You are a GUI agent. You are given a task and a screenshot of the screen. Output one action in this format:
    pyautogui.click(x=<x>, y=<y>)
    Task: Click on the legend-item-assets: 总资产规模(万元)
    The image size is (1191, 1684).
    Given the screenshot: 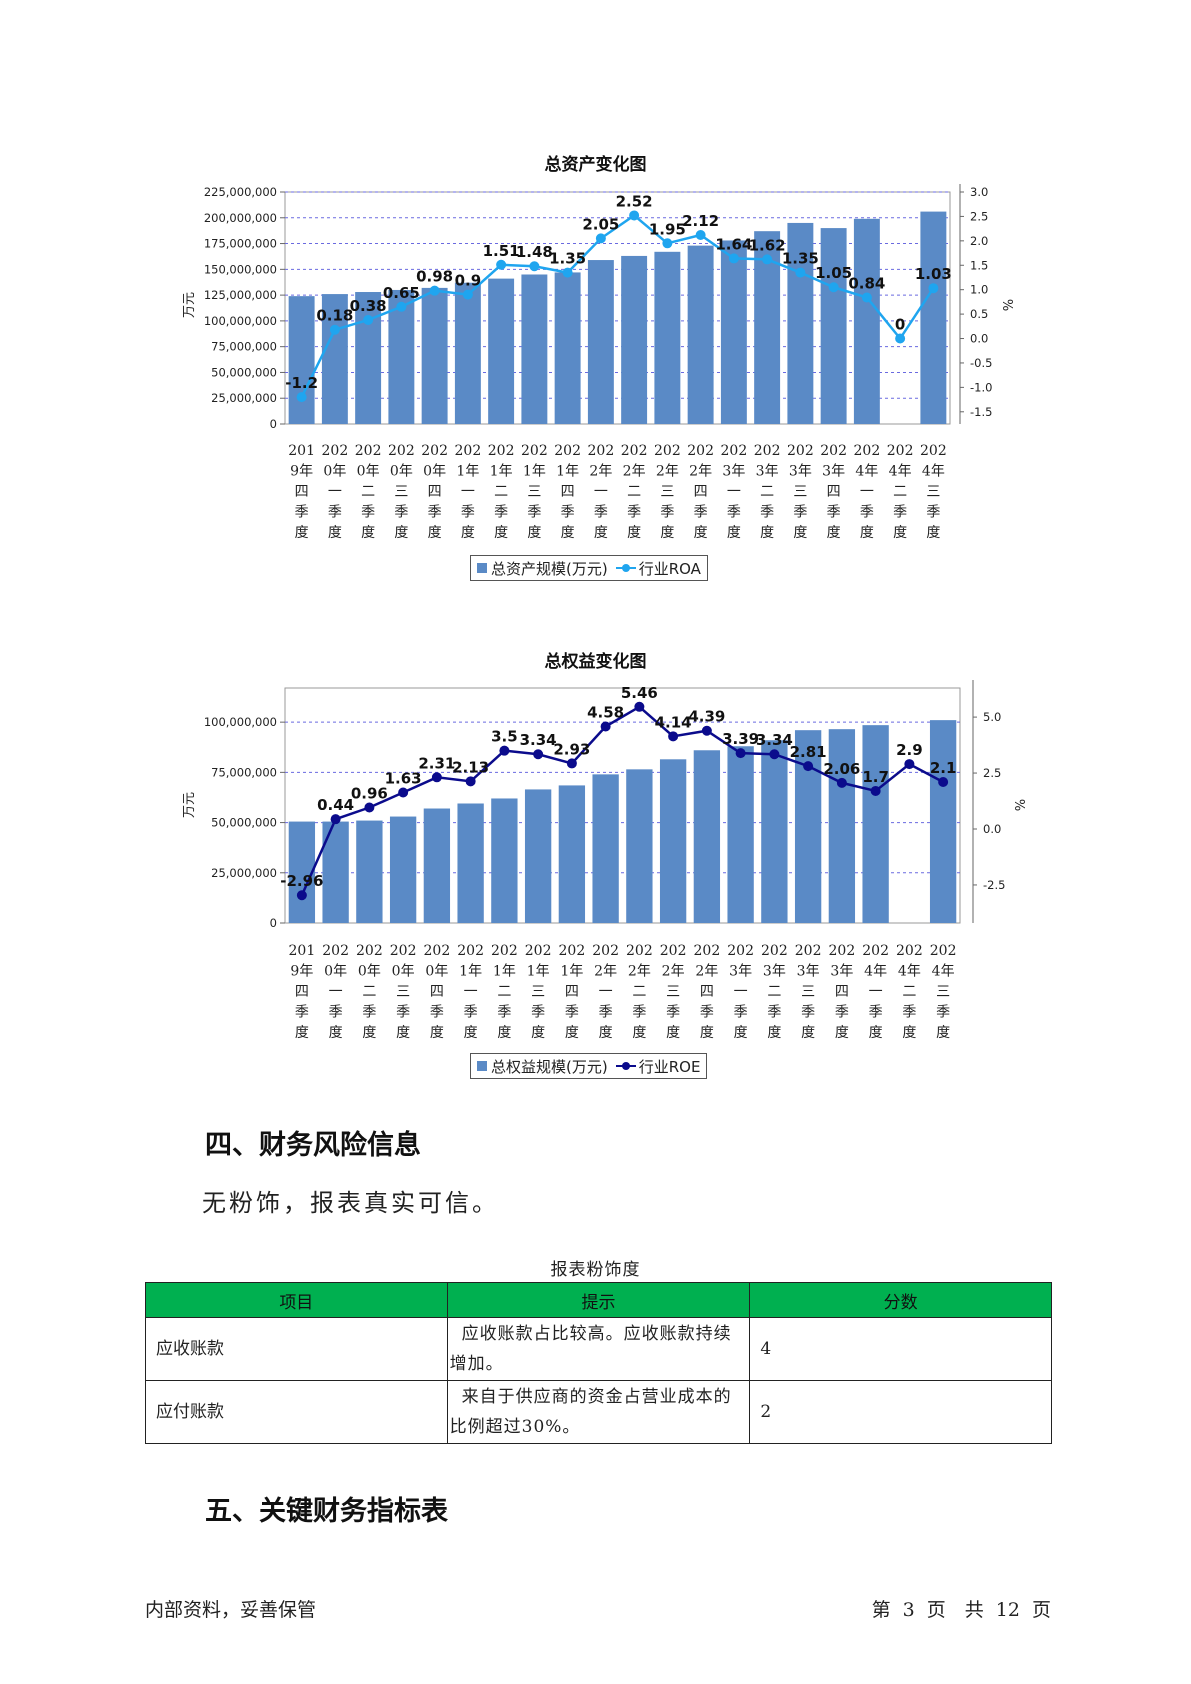 What is the action you would take?
    pyautogui.click(x=542, y=568)
    